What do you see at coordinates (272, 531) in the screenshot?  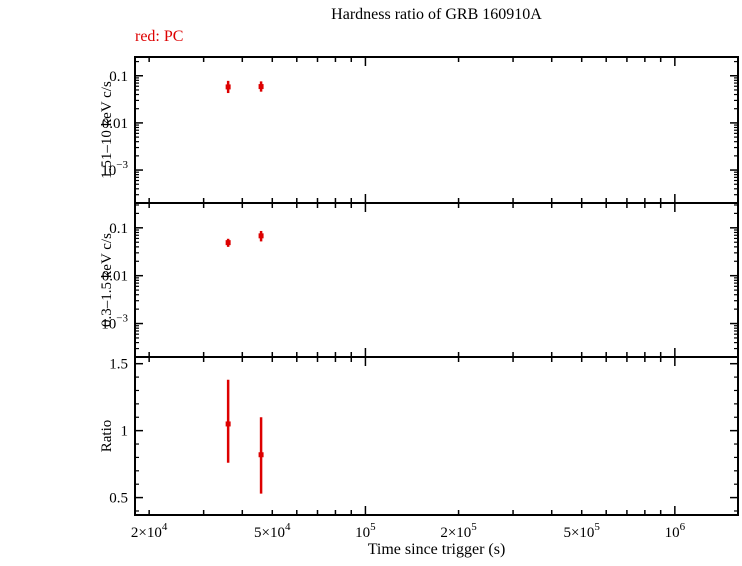 I see `x-tick-label: 5×10⁴` at bounding box center [272, 531].